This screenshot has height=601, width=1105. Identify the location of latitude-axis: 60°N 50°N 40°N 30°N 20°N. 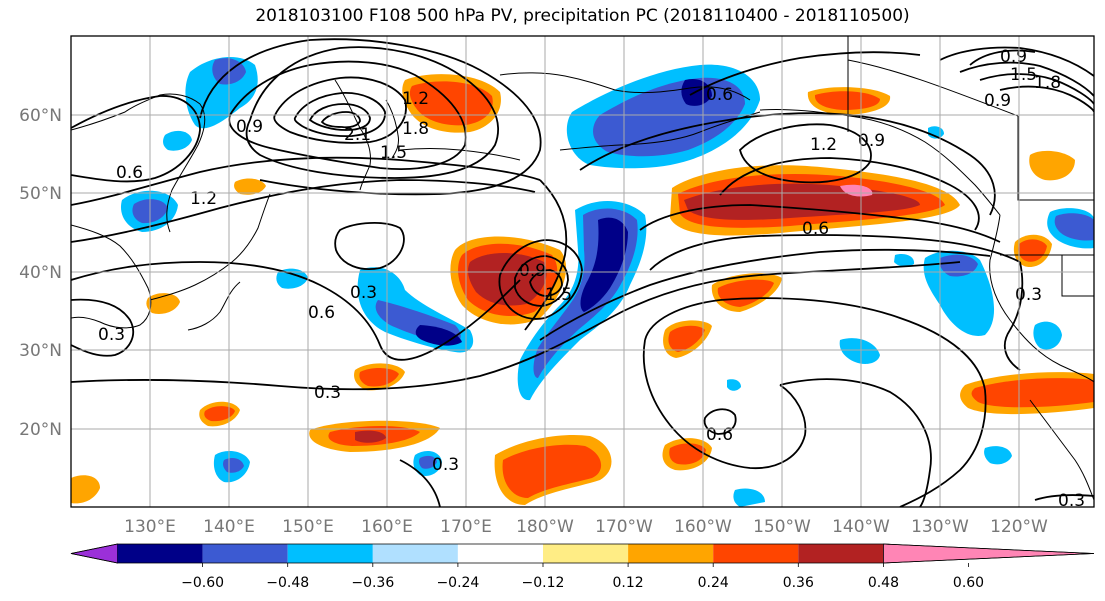
(40, 273).